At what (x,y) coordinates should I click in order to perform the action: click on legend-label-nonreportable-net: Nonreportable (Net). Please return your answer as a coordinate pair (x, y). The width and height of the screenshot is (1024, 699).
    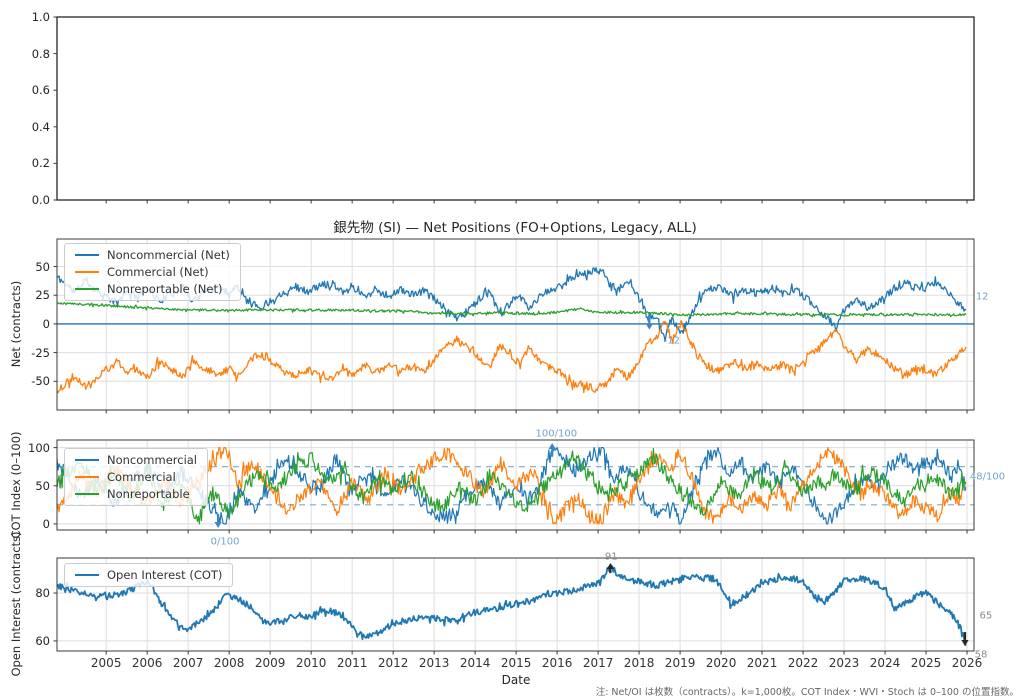
    Looking at the image, I should click on (165, 289).